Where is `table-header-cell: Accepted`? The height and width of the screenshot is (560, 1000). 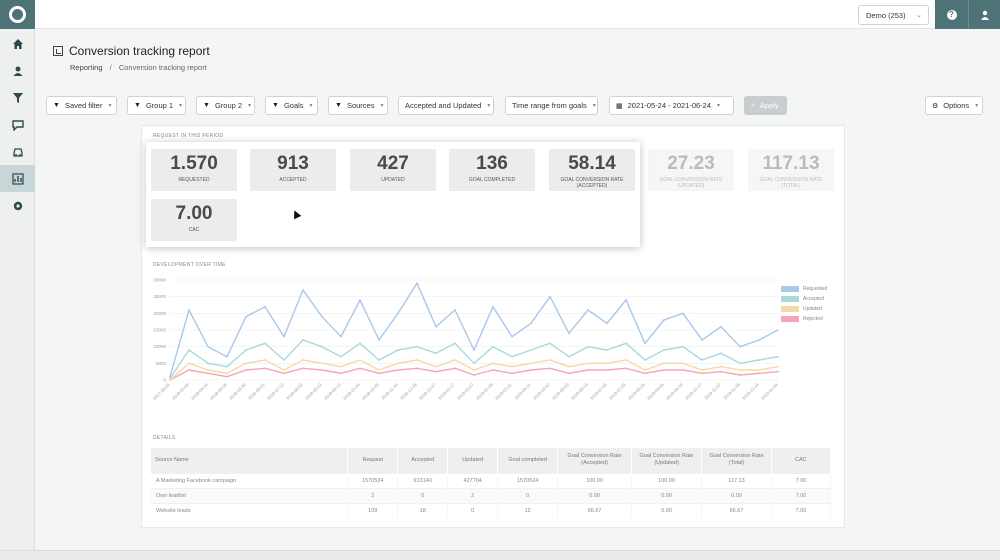 table-header-cell: Accepted is located at coordinates (423, 460).